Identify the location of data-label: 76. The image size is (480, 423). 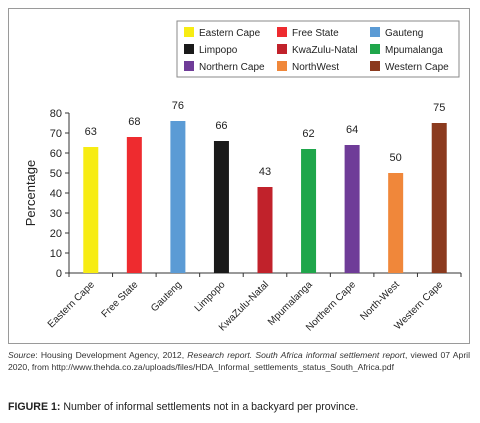
(178, 106).